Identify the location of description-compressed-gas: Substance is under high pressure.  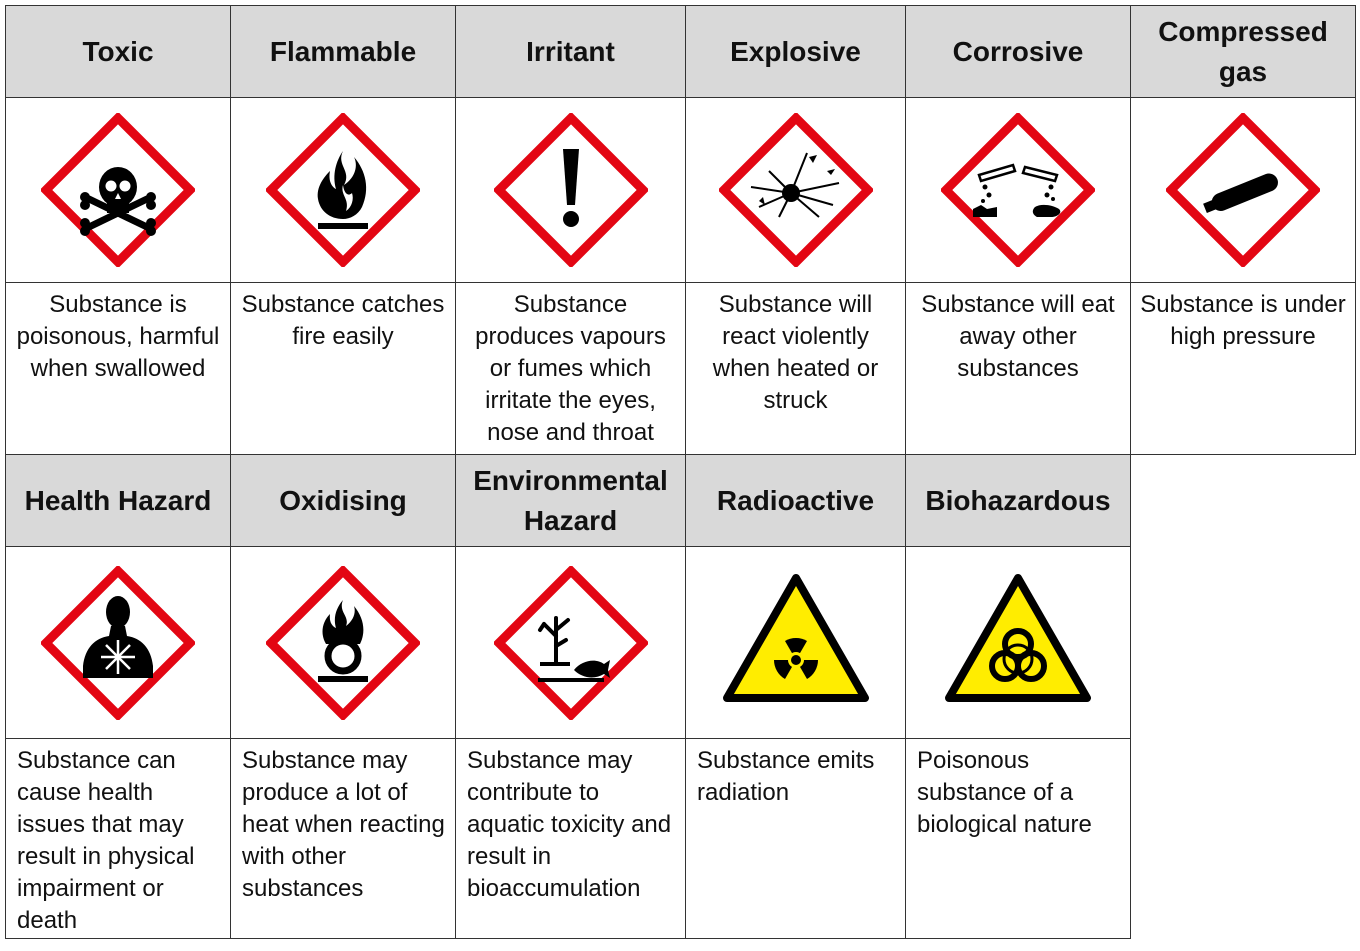
(1243, 368).